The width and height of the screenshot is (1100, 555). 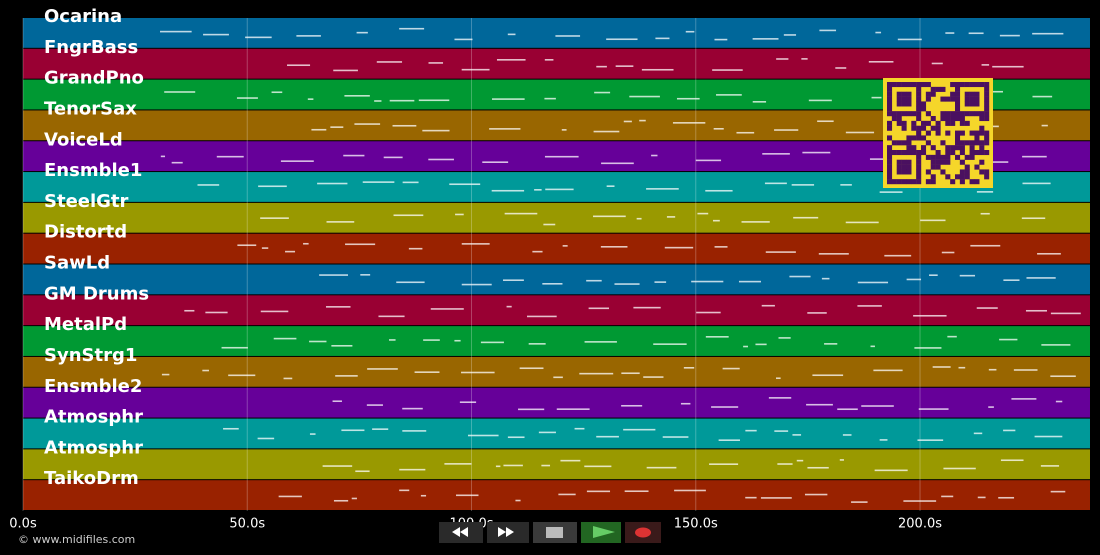 What do you see at coordinates (461, 532) in the screenshot?
I see `rewind-button` at bounding box center [461, 532].